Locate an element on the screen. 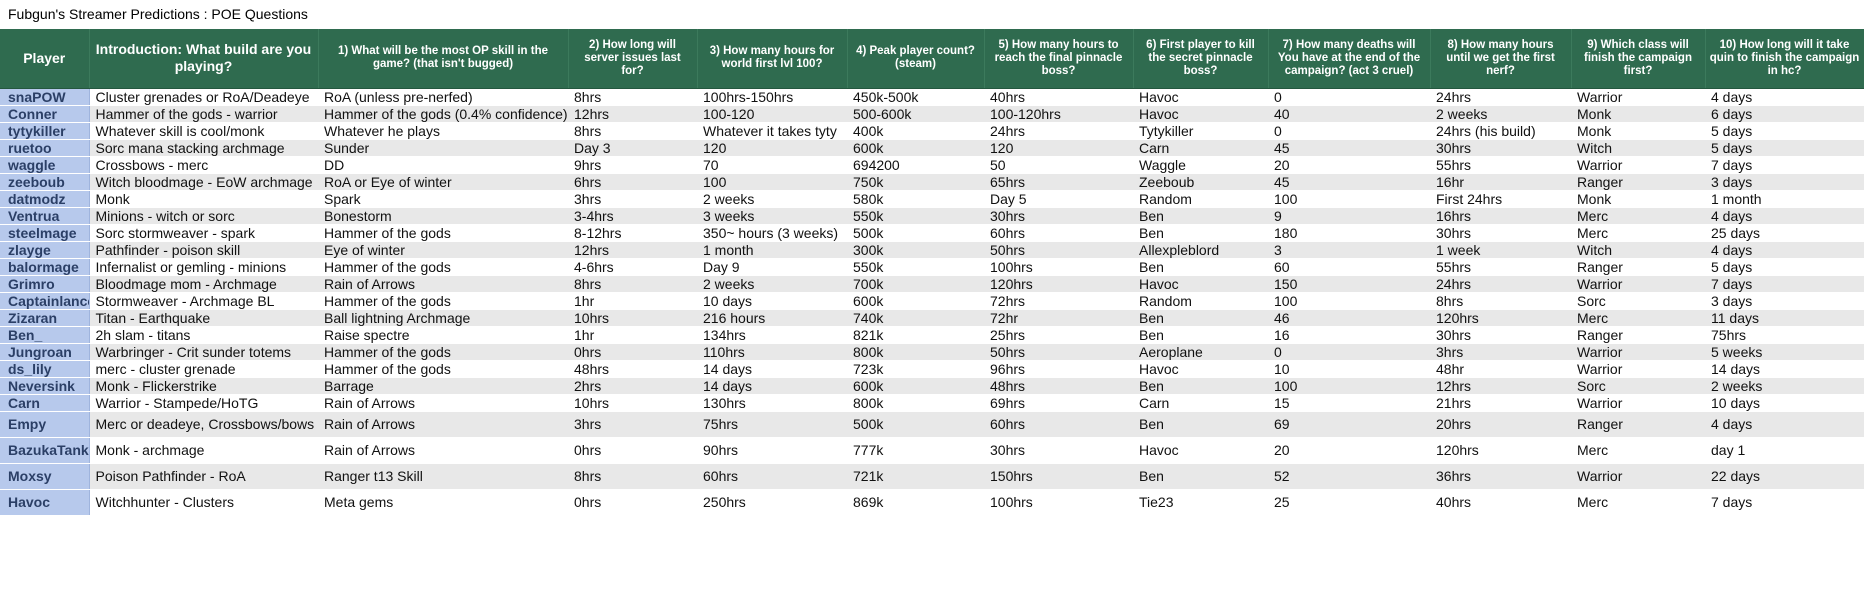 Image resolution: width=1864 pixels, height=594 pixels. table-cell: 0hrs is located at coordinates (632, 450).